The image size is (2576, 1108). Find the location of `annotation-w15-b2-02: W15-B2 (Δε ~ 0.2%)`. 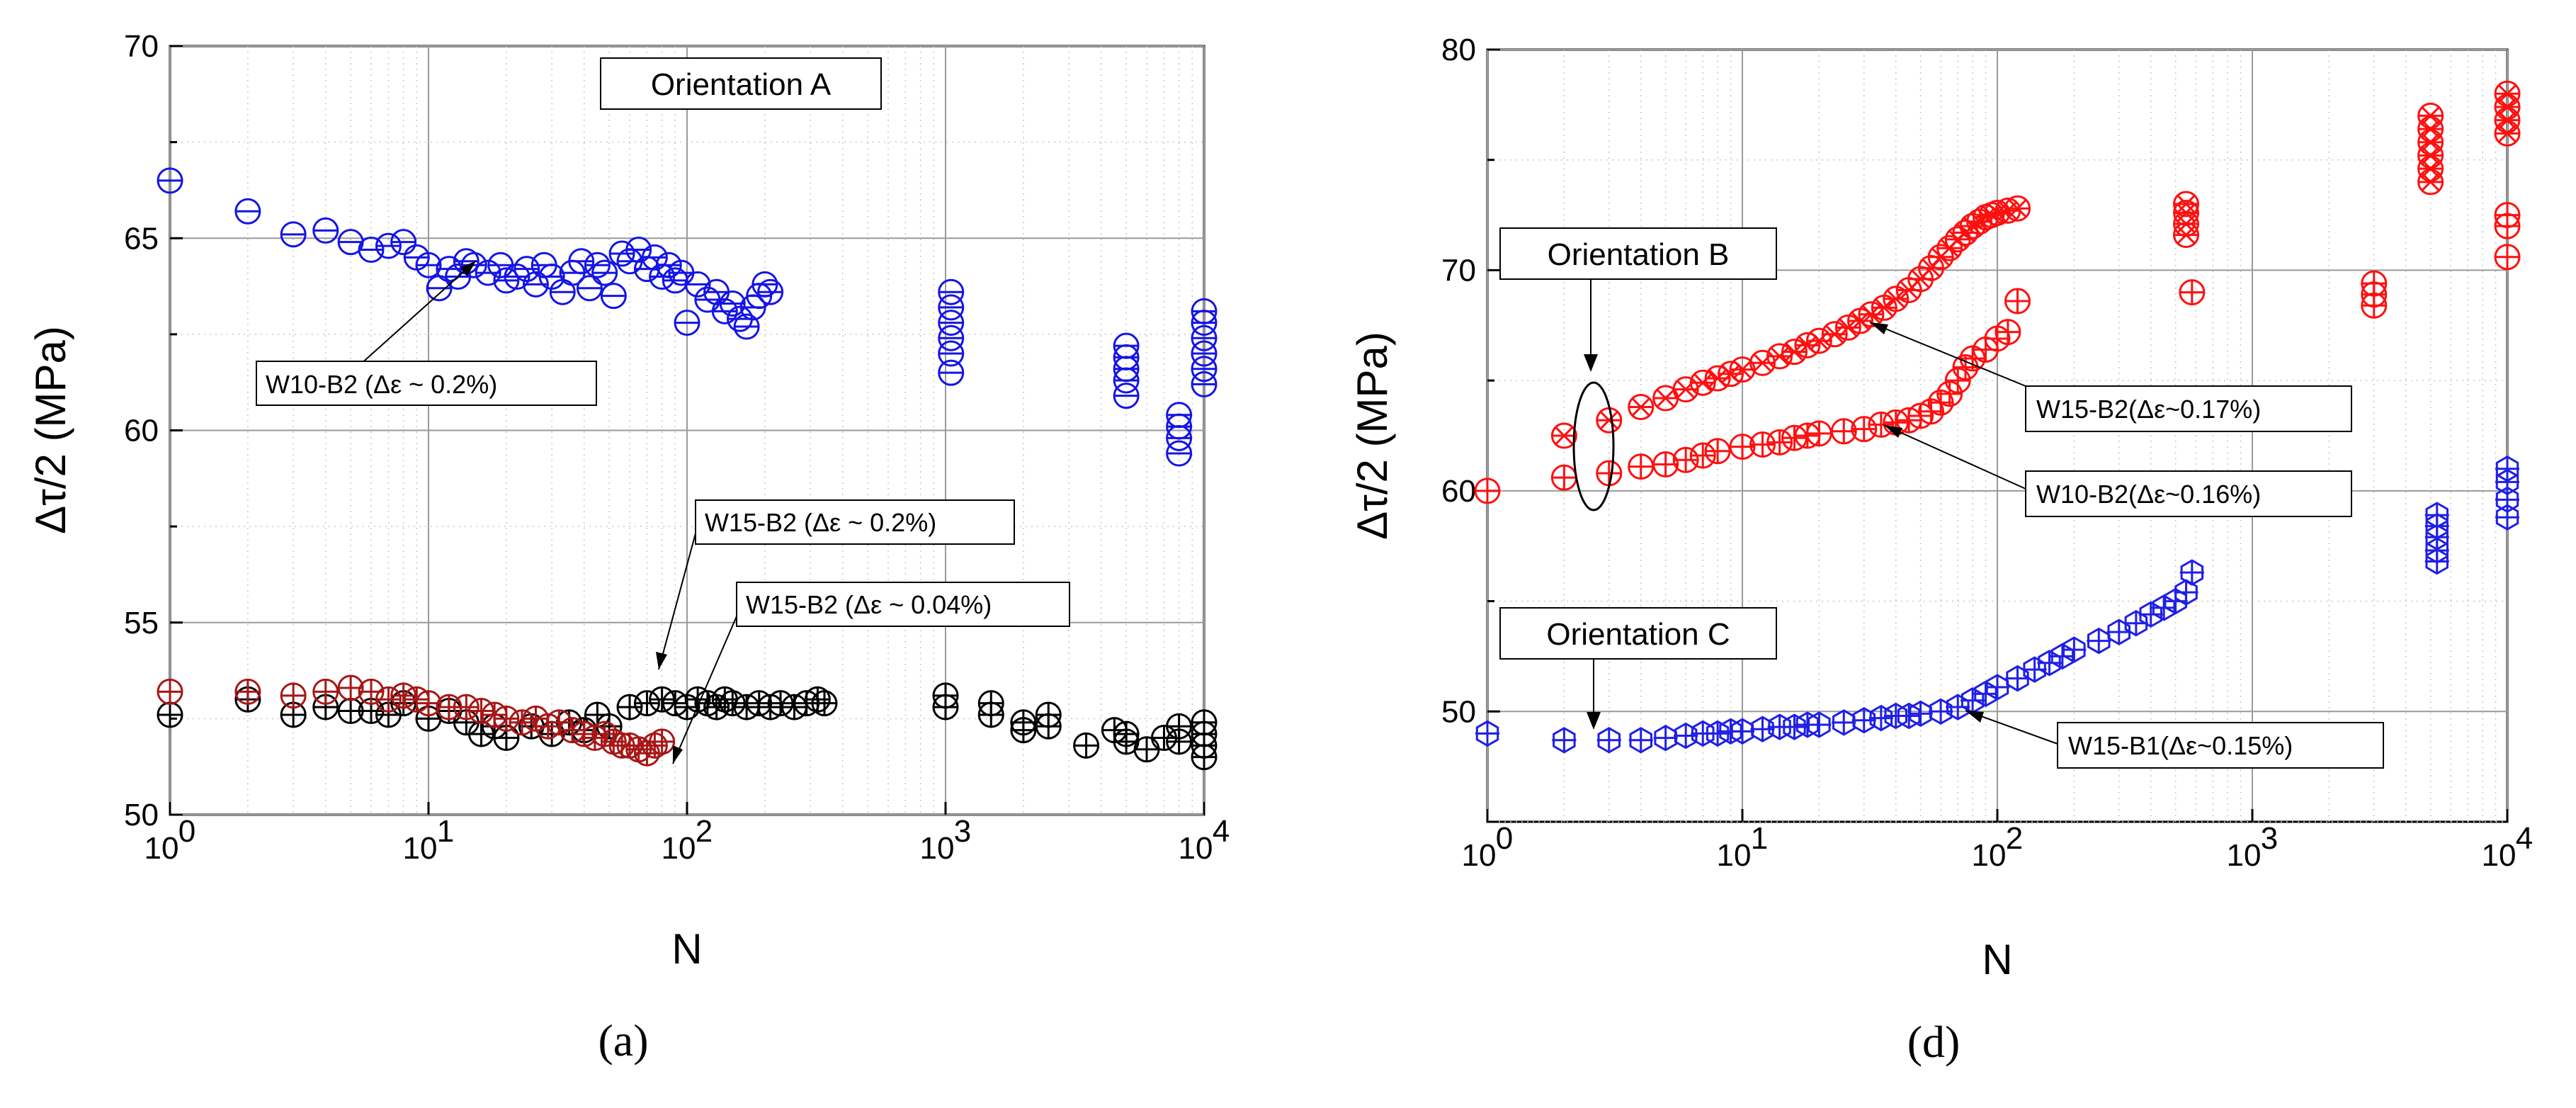

annotation-w15-b2-02: W15-B2 (Δε ~ 0.2%) is located at coordinates (835, 584).